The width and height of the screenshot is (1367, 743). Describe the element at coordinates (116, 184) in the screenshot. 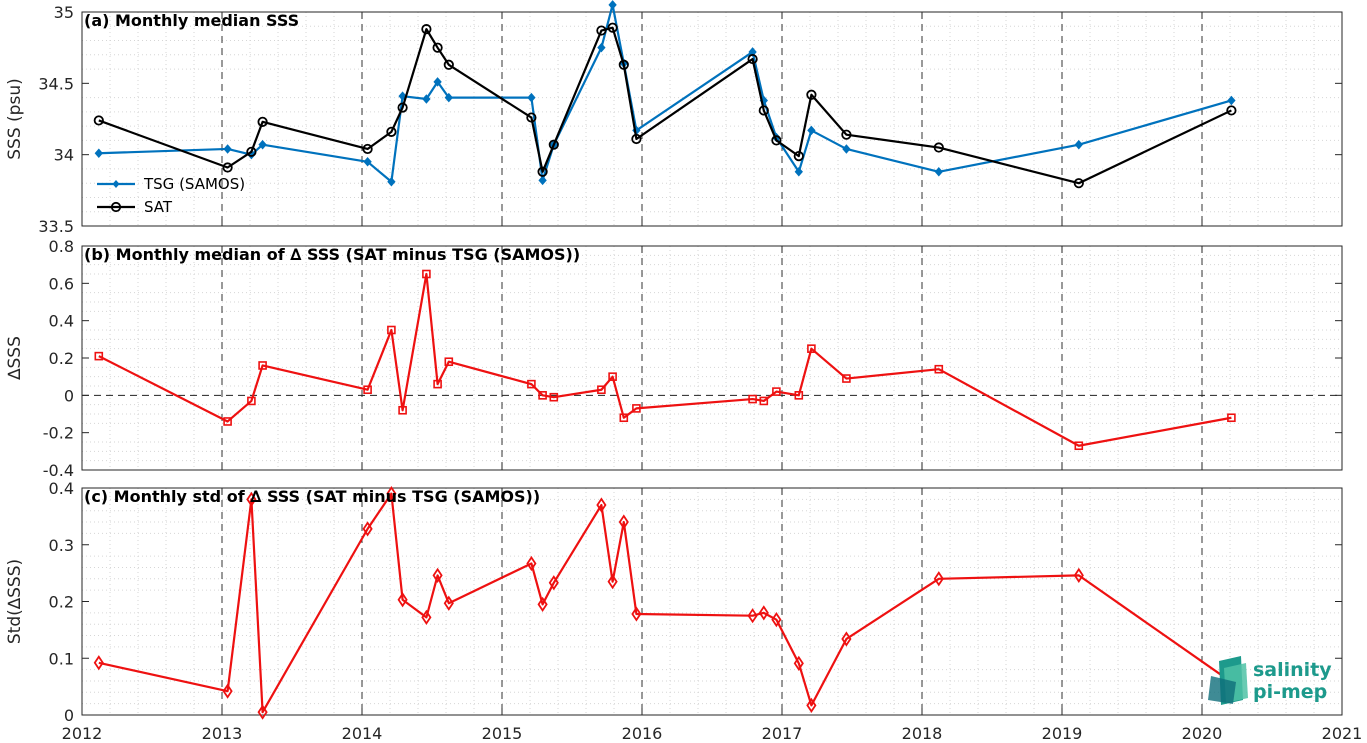

I see `legend-marker-tsg` at that location.